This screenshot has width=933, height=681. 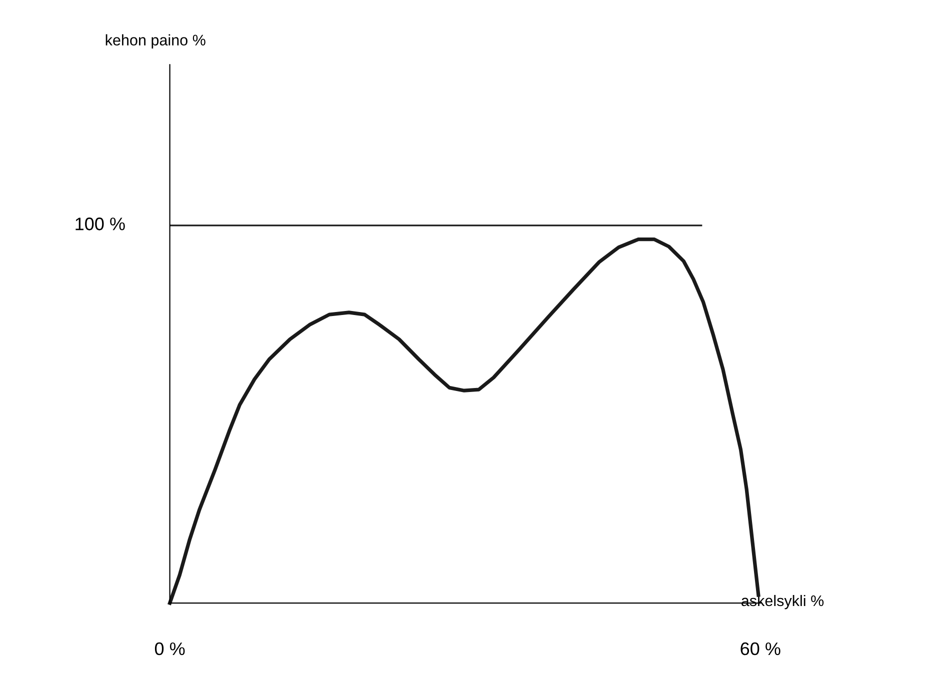 I want to click on x-tick-label: 60 %, so click(x=760, y=649).